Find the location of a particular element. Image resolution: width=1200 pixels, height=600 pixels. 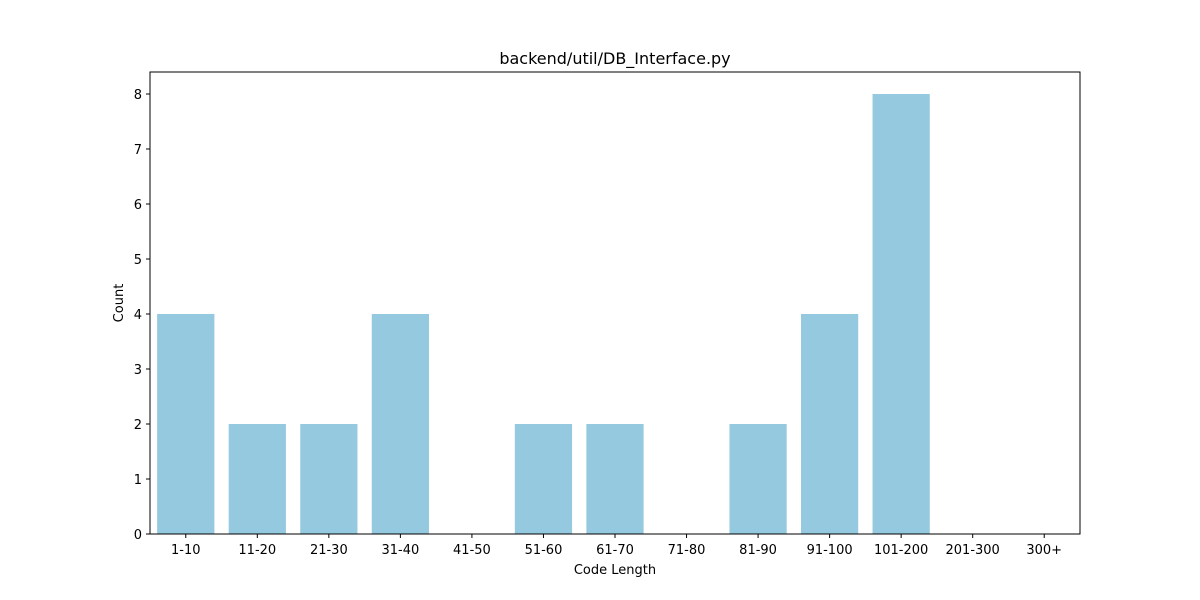

y-tick-label: 7 is located at coordinates (138, 150).